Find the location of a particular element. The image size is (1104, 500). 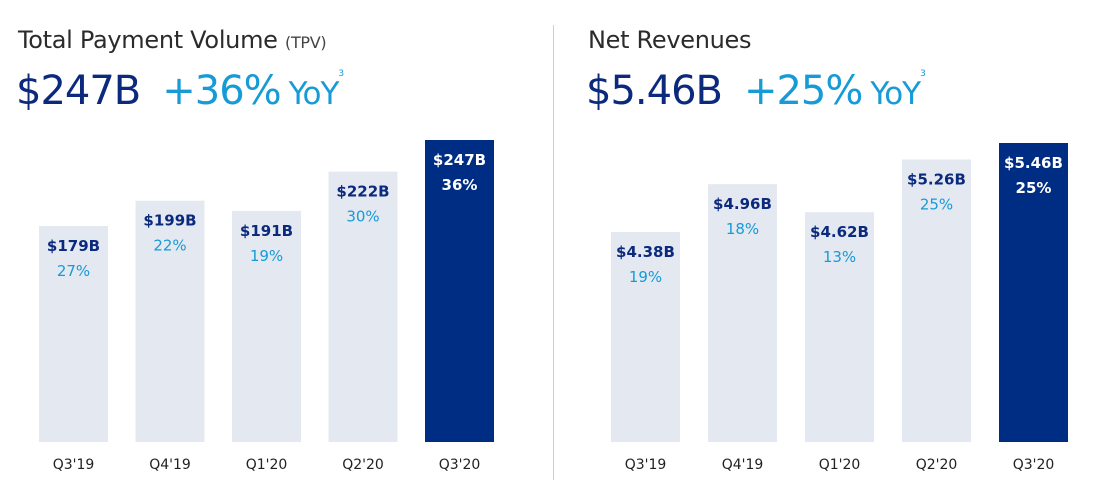

tpv-category-label: Q3'19 is located at coordinates (74, 465).